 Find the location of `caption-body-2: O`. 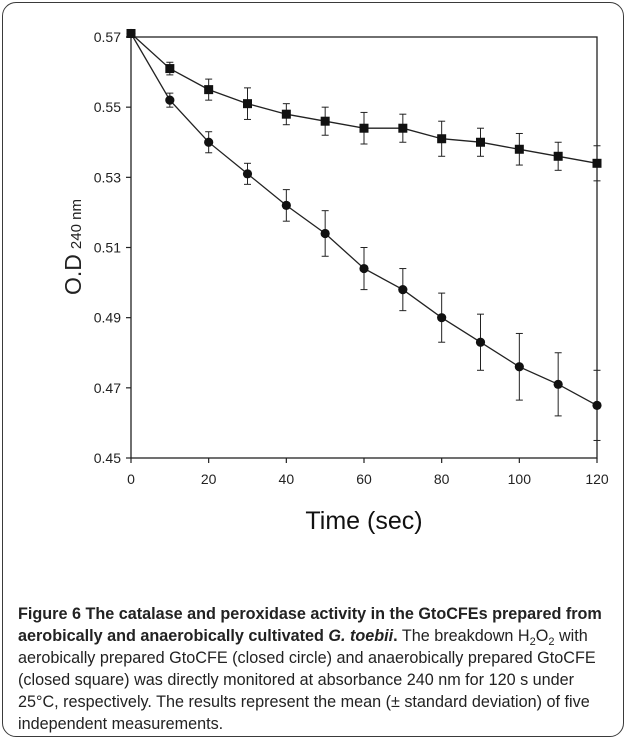

caption-body-2: O is located at coordinates (542, 636).